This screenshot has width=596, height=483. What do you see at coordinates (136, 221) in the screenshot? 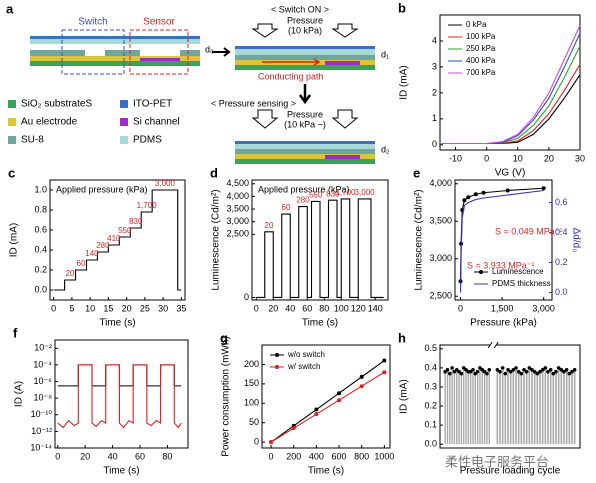
I see `step-label: 830` at bounding box center [136, 221].